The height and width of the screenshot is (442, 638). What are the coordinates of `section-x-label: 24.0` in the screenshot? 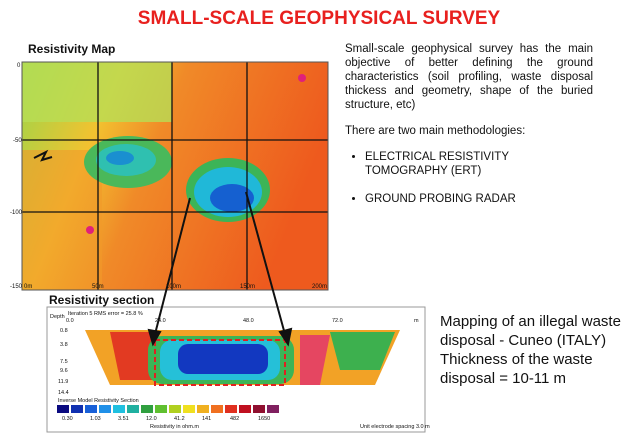 It's located at (160, 321).